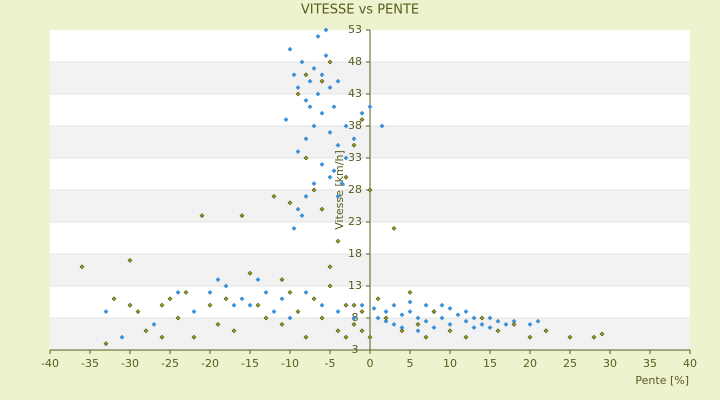  Describe the element at coordinates (355, 157) in the screenshot. I see `y-tick-label: 33` at that location.